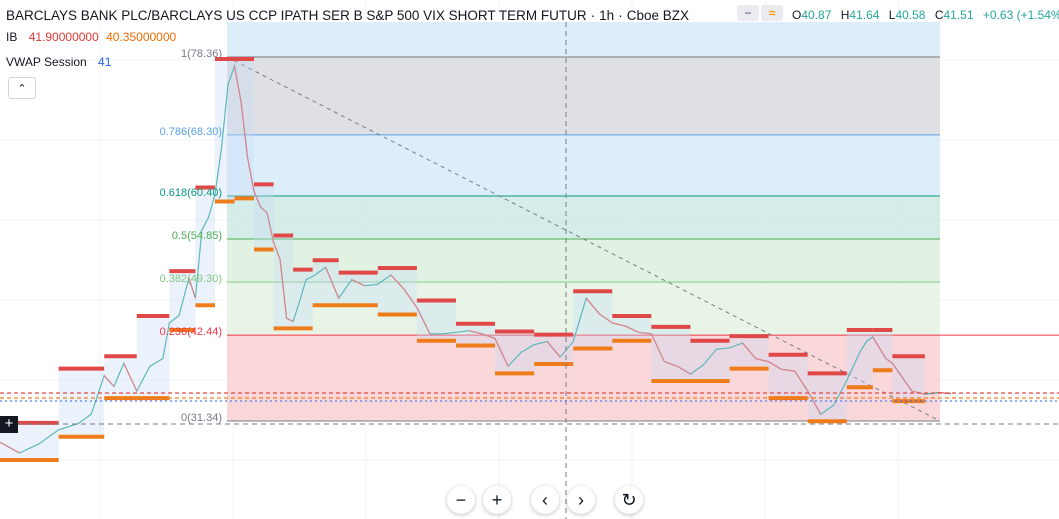  I want to click on exchange-label: Cboe BZX, so click(657, 15).